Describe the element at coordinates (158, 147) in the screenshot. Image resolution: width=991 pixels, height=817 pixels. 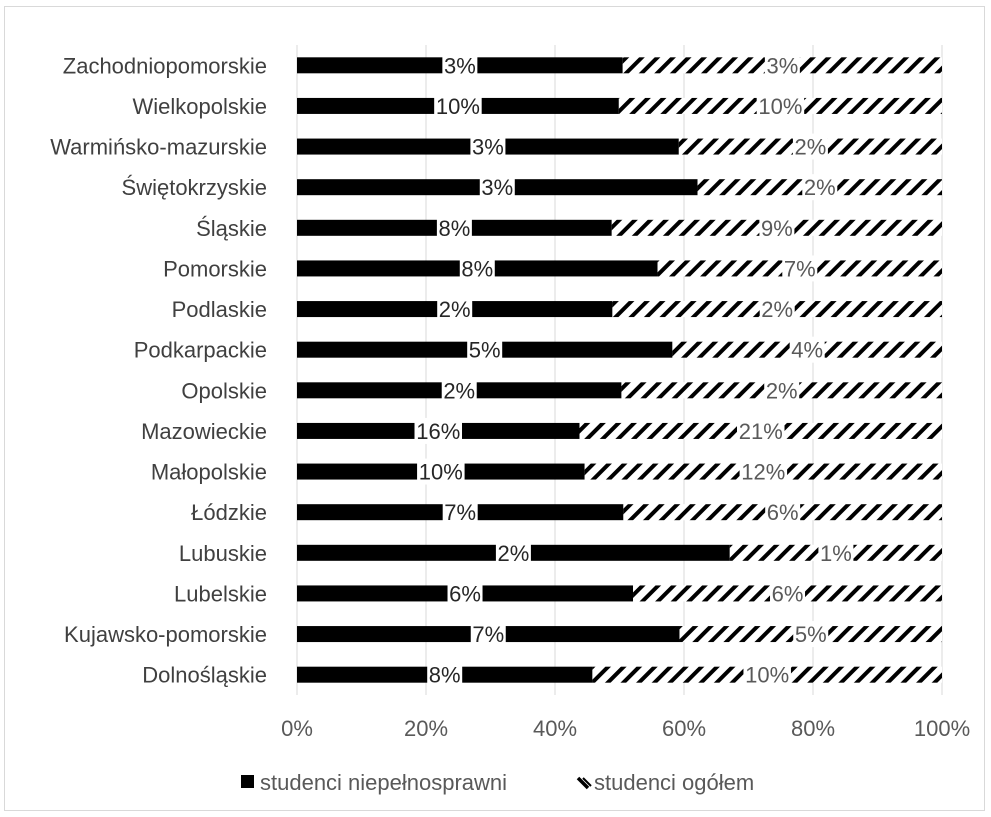
I see `category-label-warminsko-mazurskie: Warmińsko-mazurskie` at that location.